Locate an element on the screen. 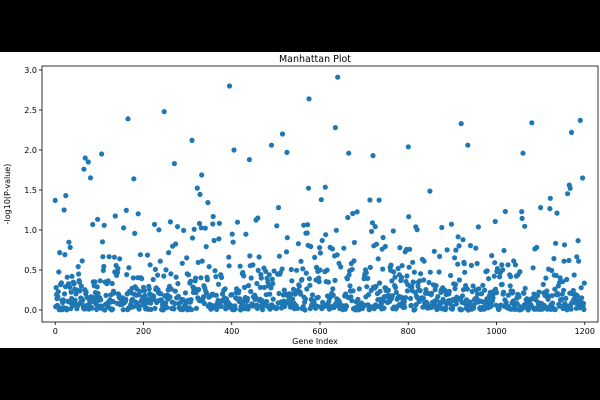 This screenshot has height=400, width=600. x-tick-label: 600 is located at coordinates (319, 331).